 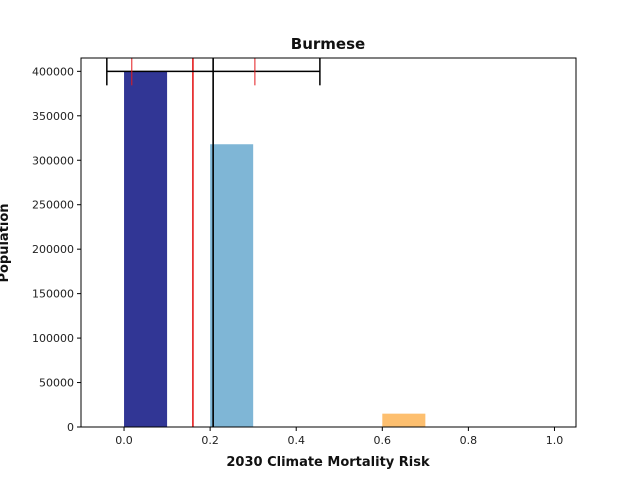 What do you see at coordinates (6, 242) in the screenshot?
I see `y-axis-label: Population` at bounding box center [6, 242].